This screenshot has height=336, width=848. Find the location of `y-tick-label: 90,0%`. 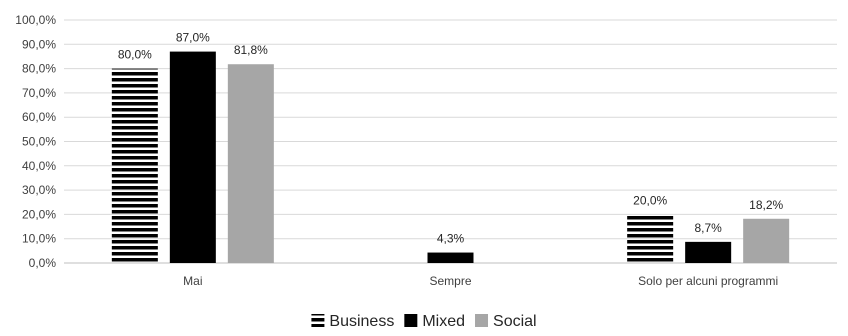

y-tick-label: 90,0% is located at coordinates (39, 44).